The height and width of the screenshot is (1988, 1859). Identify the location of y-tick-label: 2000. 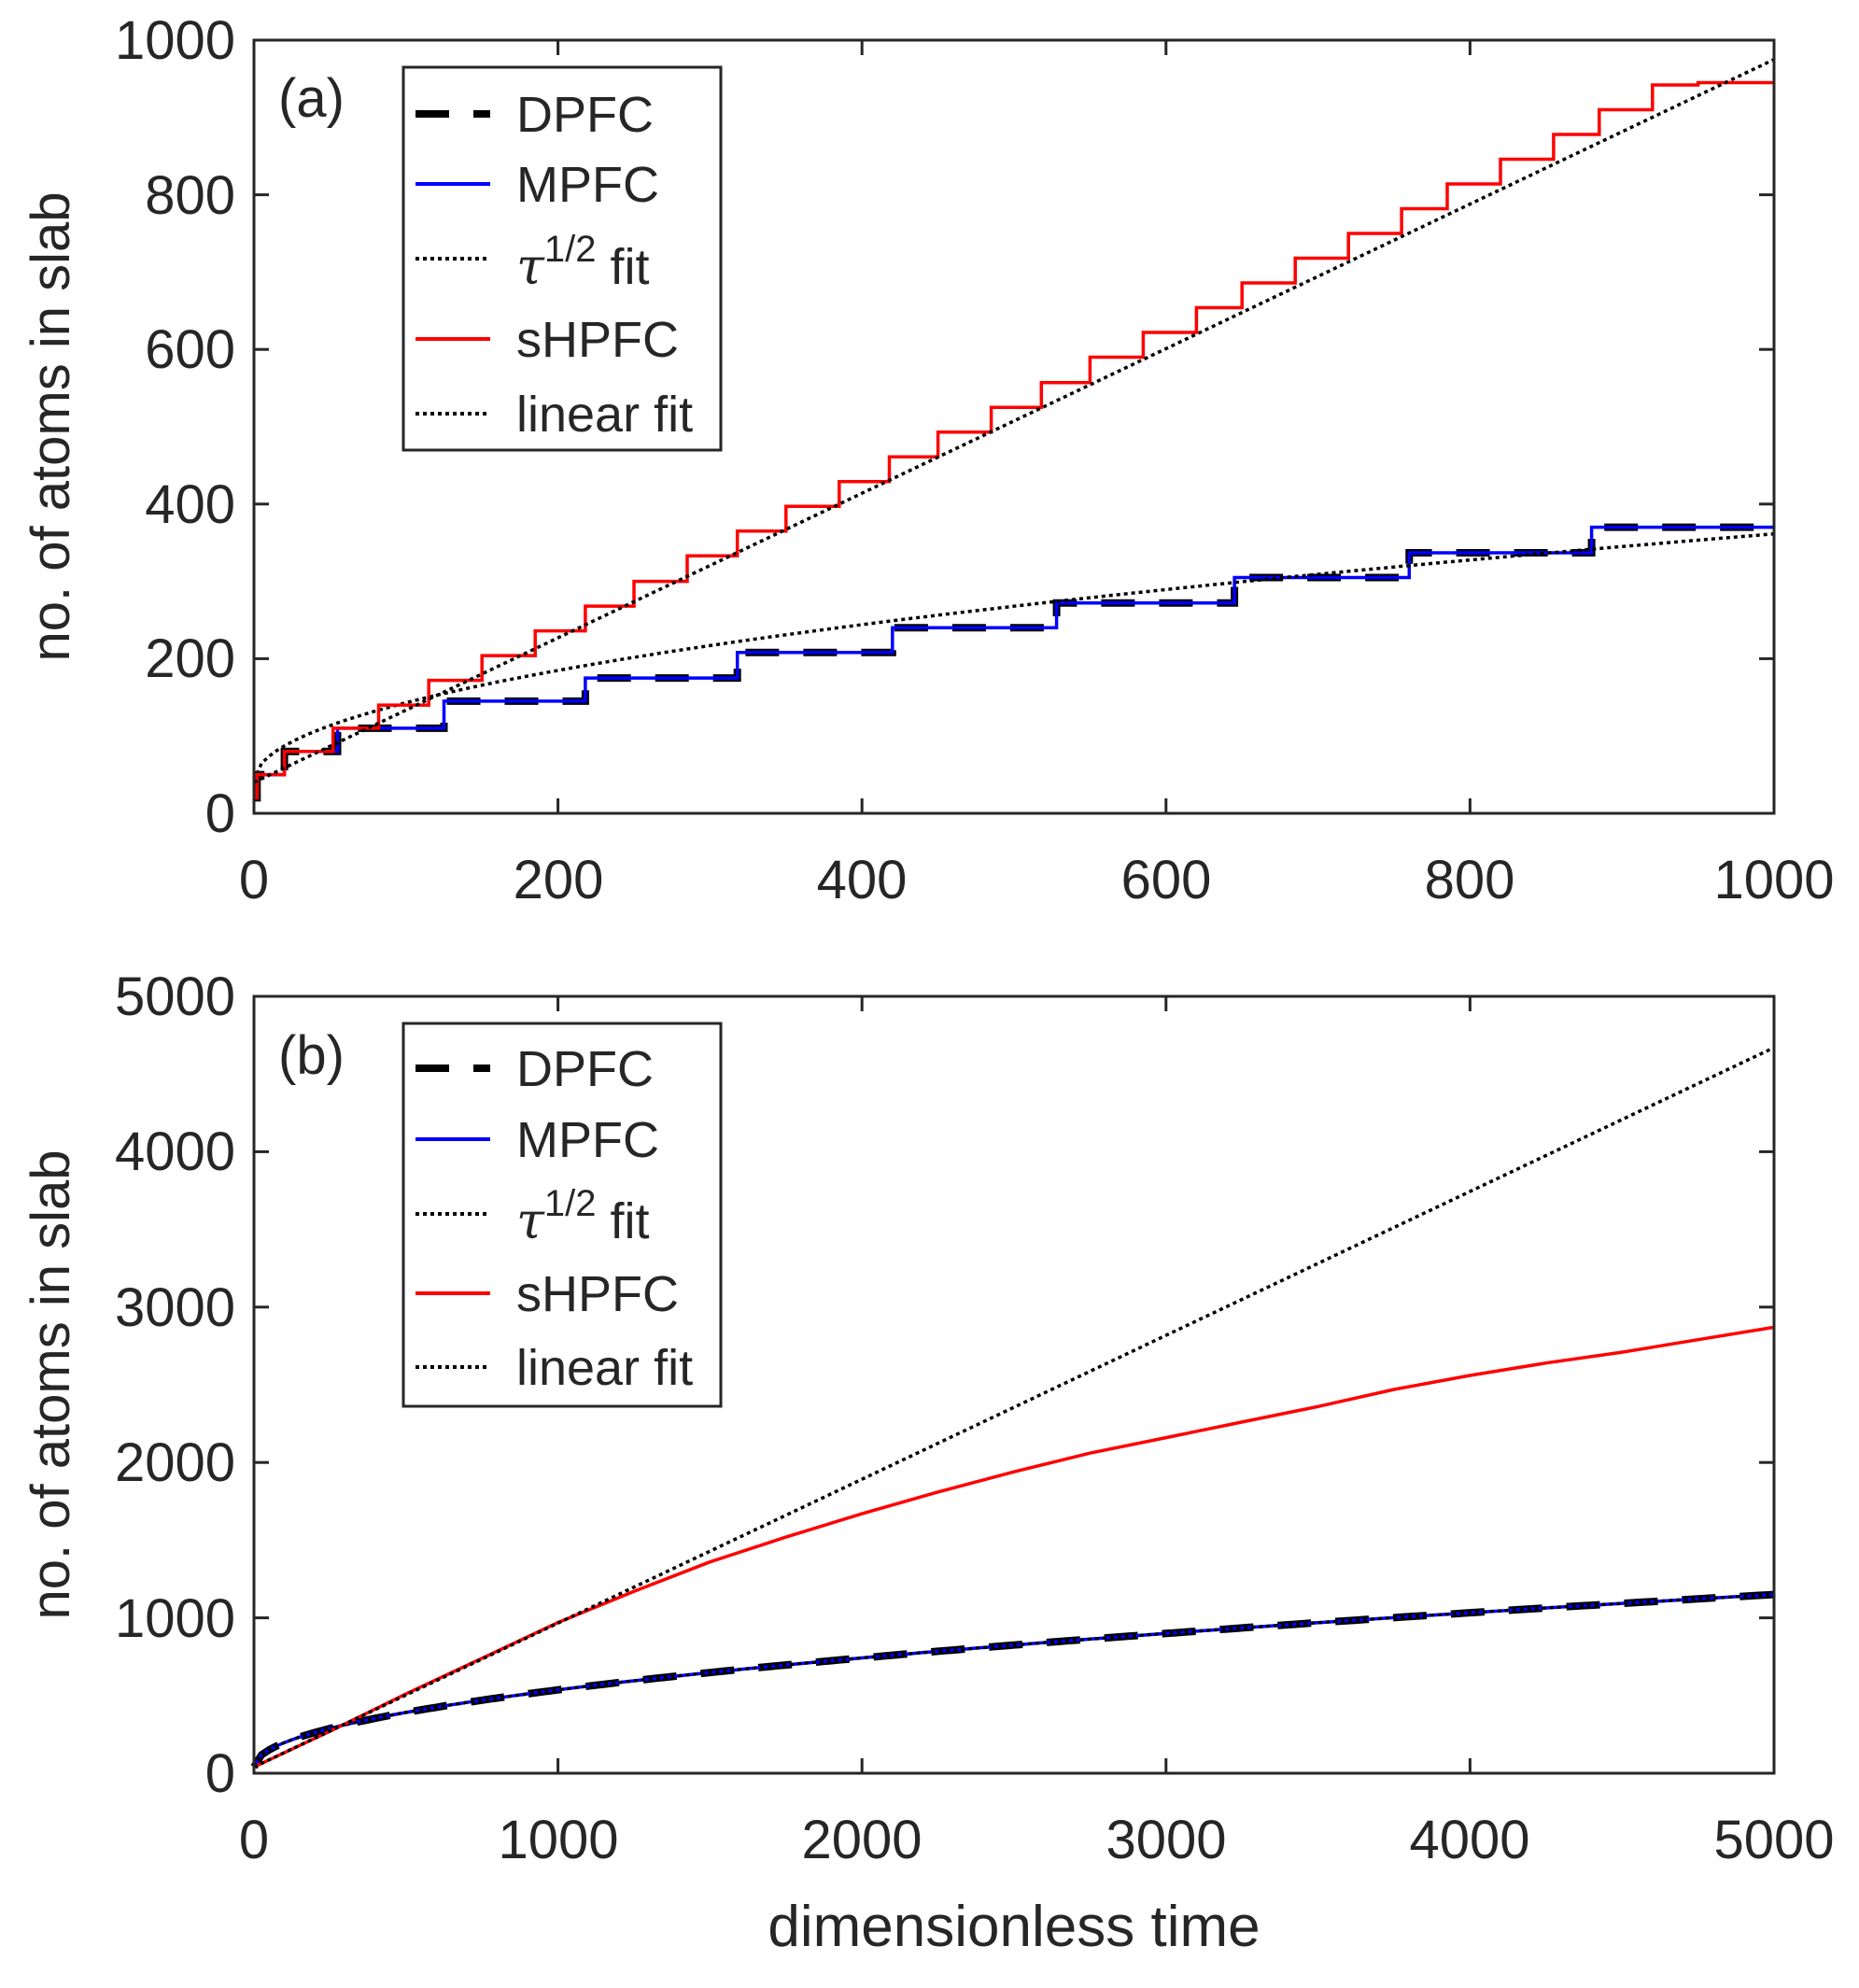
(175, 1463).